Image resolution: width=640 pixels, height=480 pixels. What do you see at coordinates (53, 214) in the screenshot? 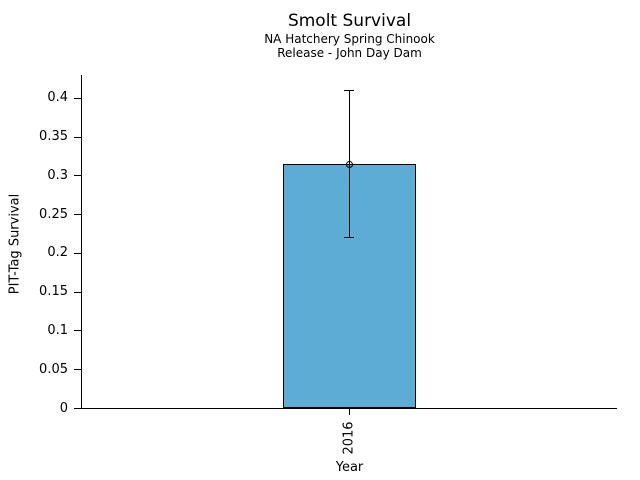
I see `y-tick-label: 0.25` at bounding box center [53, 214].